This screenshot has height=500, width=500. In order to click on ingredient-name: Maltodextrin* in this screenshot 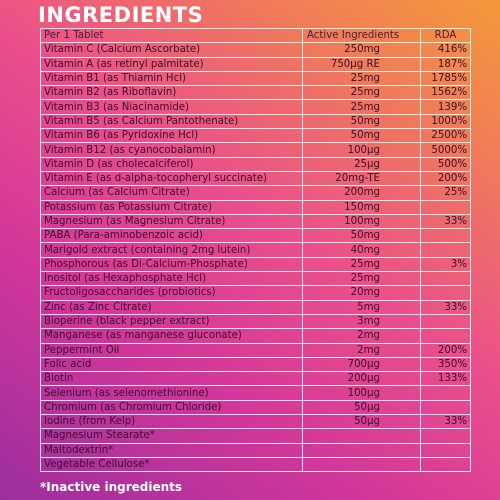, I will do `click(171, 450)`.